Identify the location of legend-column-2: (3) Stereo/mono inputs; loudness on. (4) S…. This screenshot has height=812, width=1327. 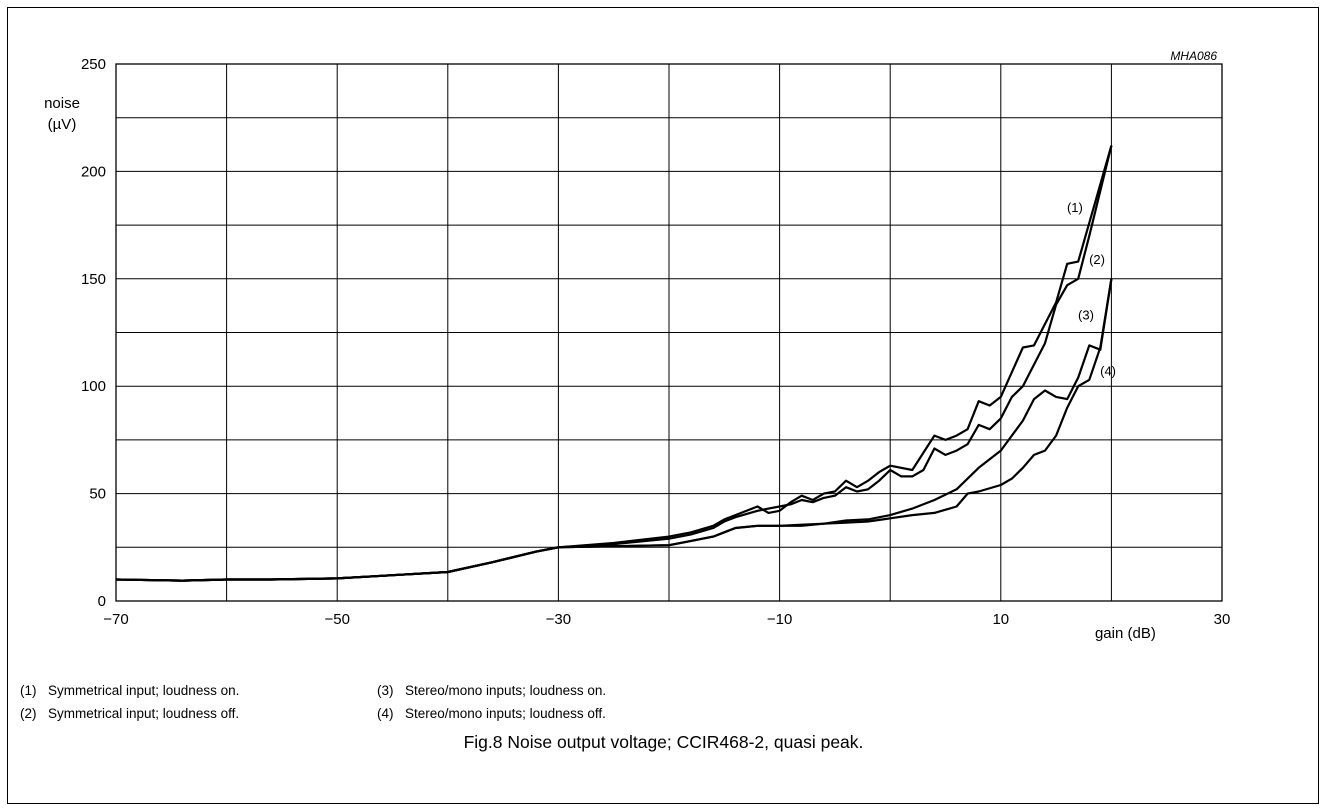
(491, 702).